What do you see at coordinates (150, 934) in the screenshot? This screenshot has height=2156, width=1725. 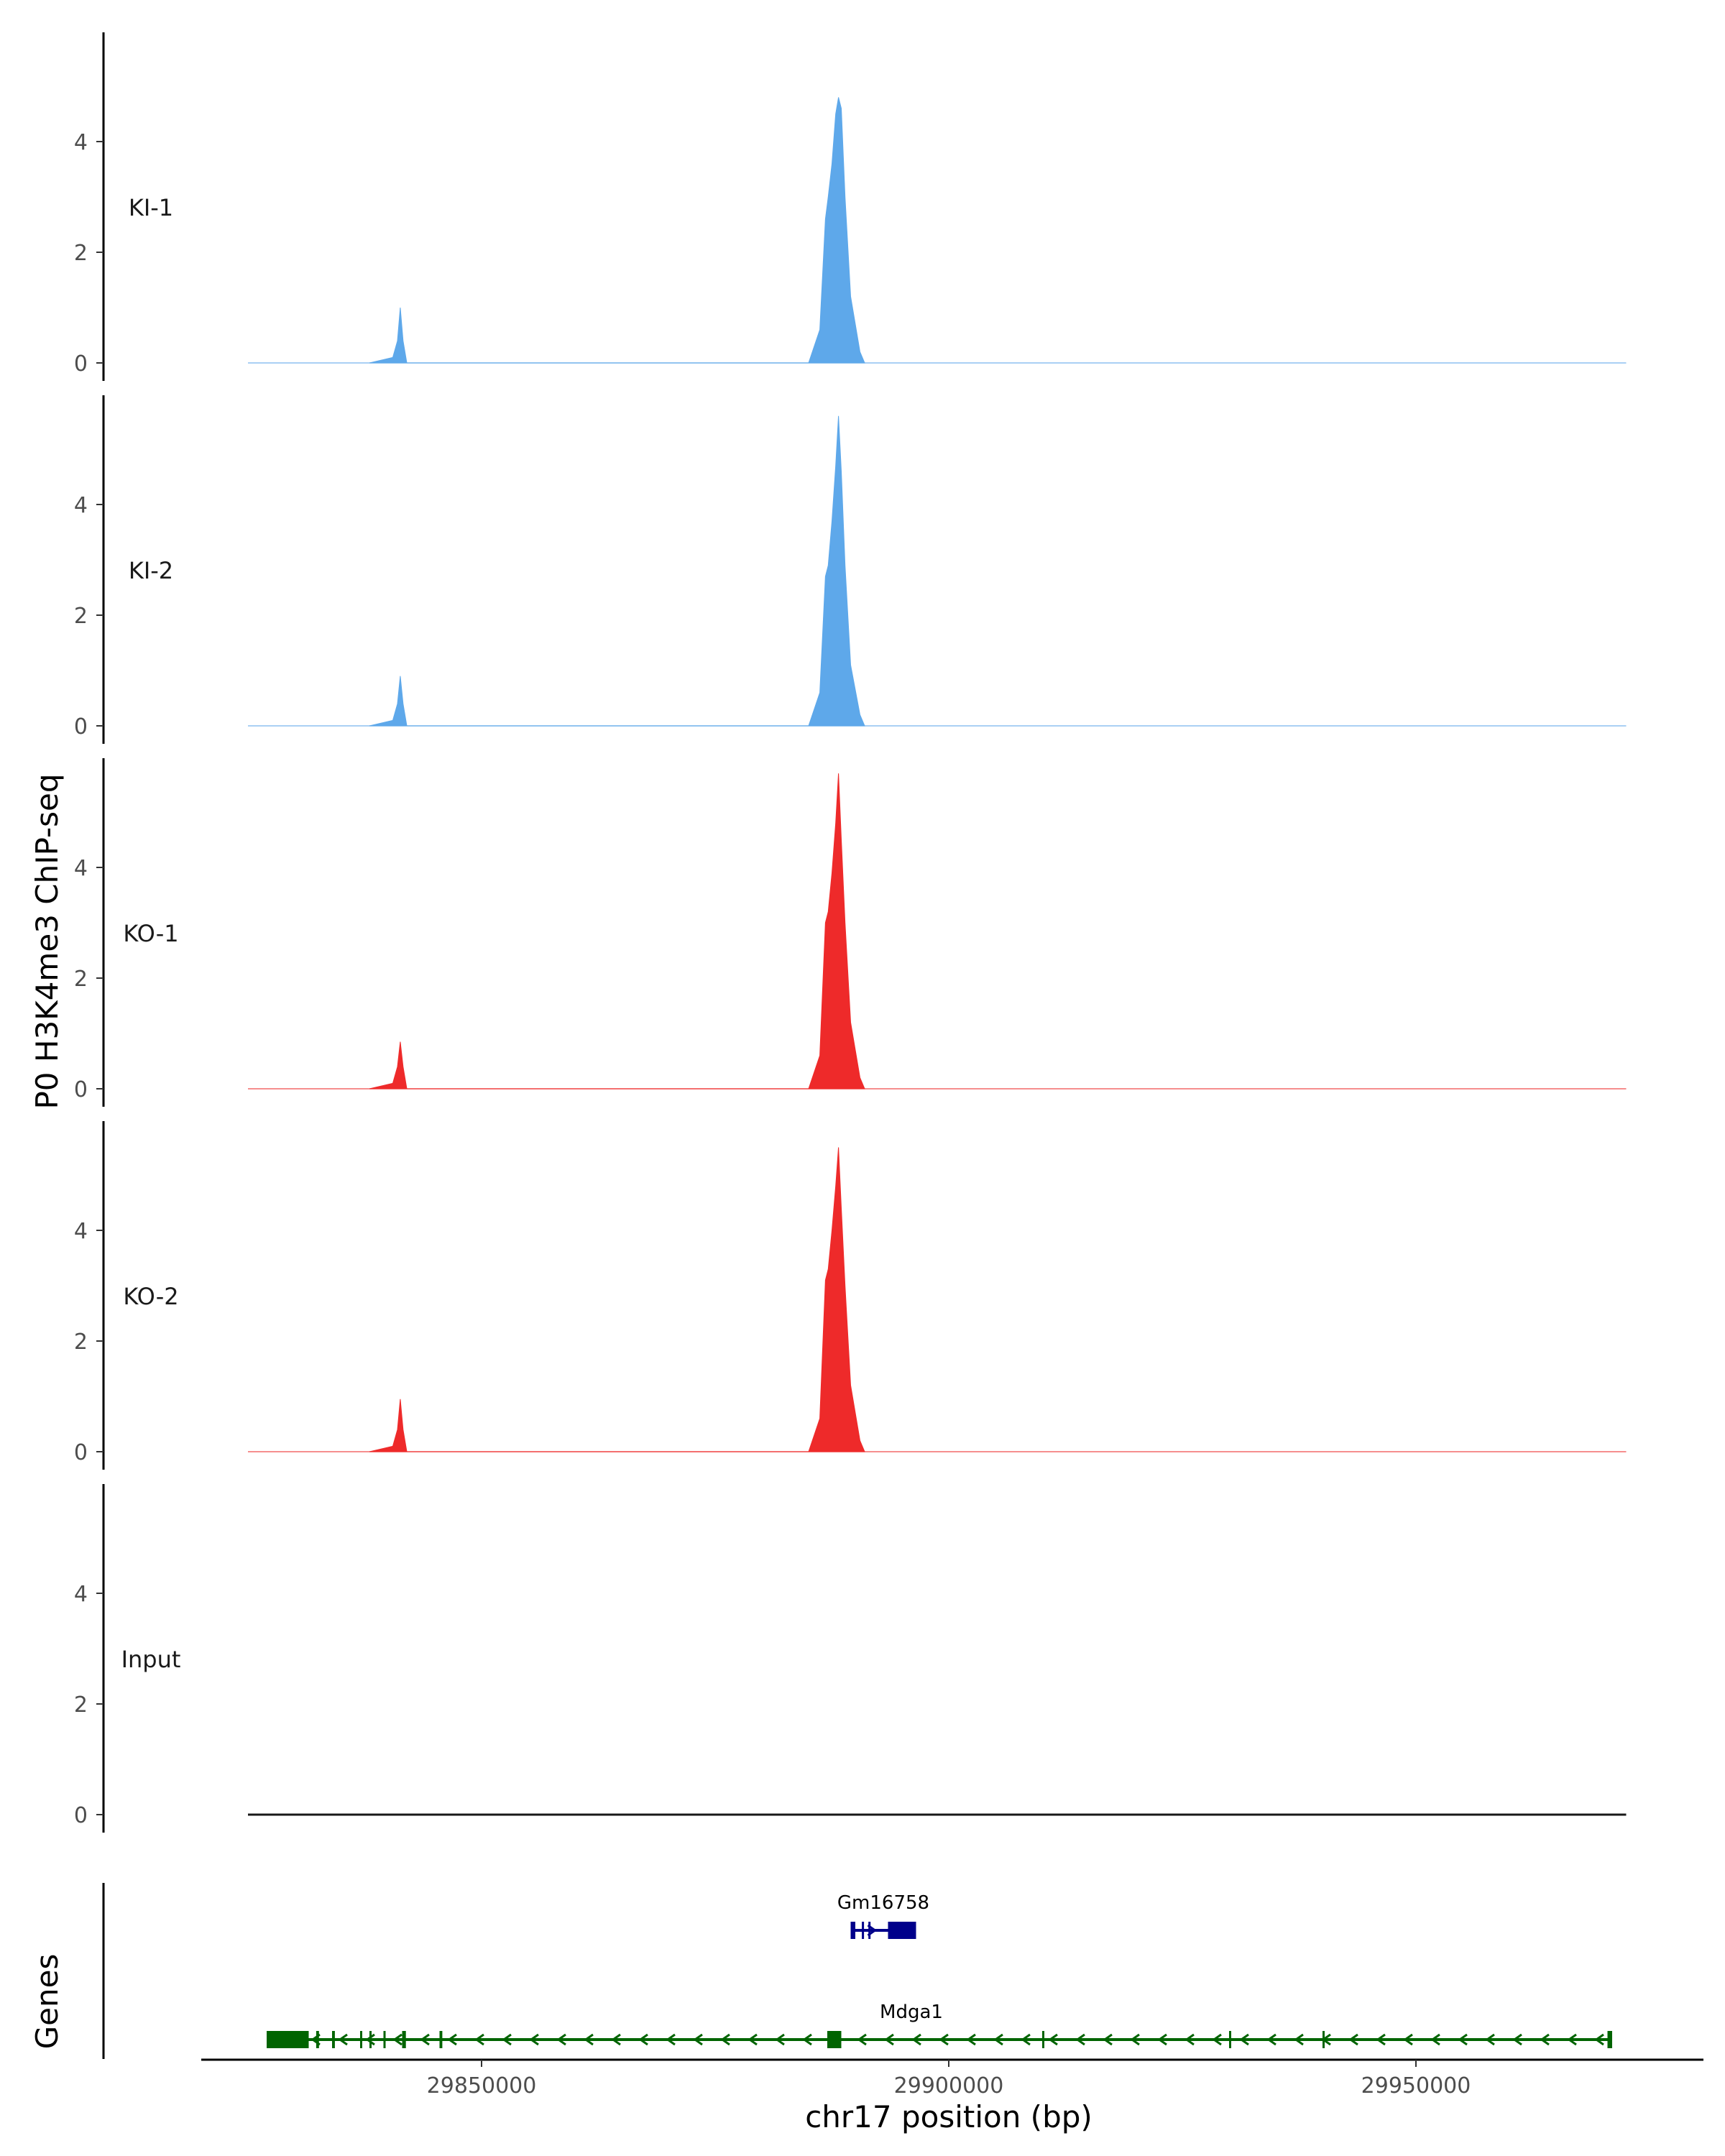 I see `track-label: KO-1` at bounding box center [150, 934].